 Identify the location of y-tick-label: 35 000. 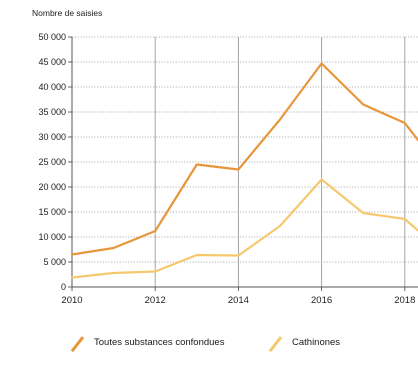
(52, 112).